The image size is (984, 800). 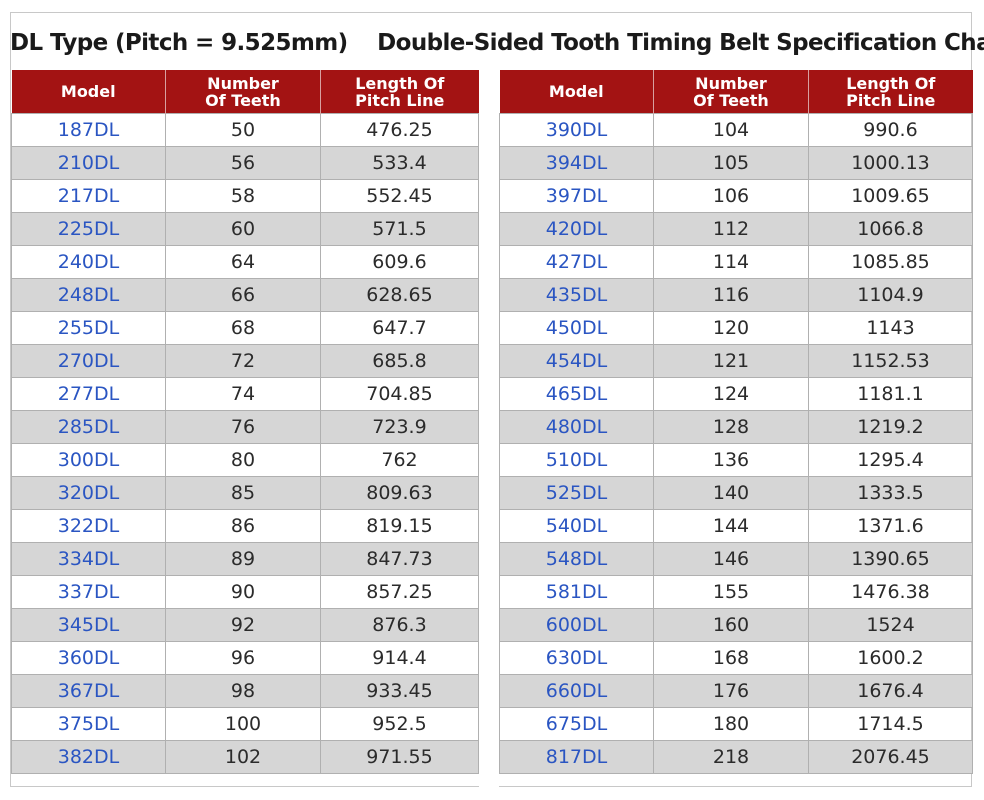 I want to click on teeth-cell: 66, so click(x=243, y=295).